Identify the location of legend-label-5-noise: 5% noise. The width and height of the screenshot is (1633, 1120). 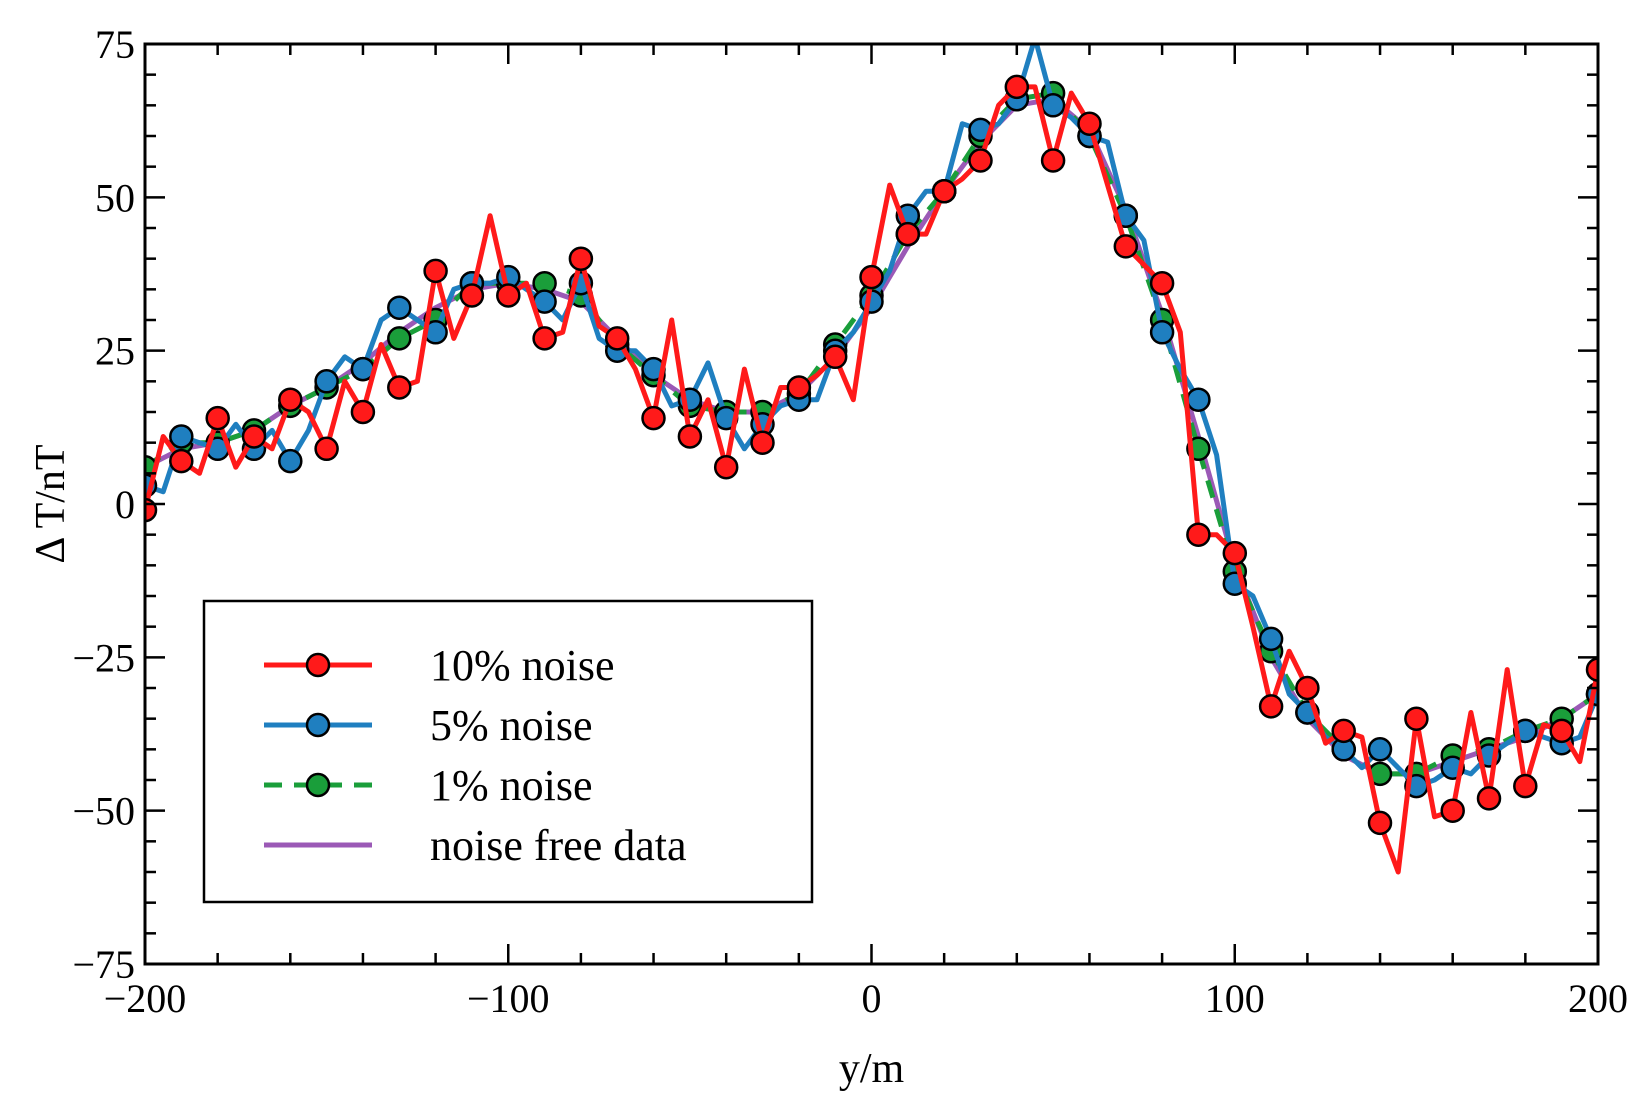
(511, 725).